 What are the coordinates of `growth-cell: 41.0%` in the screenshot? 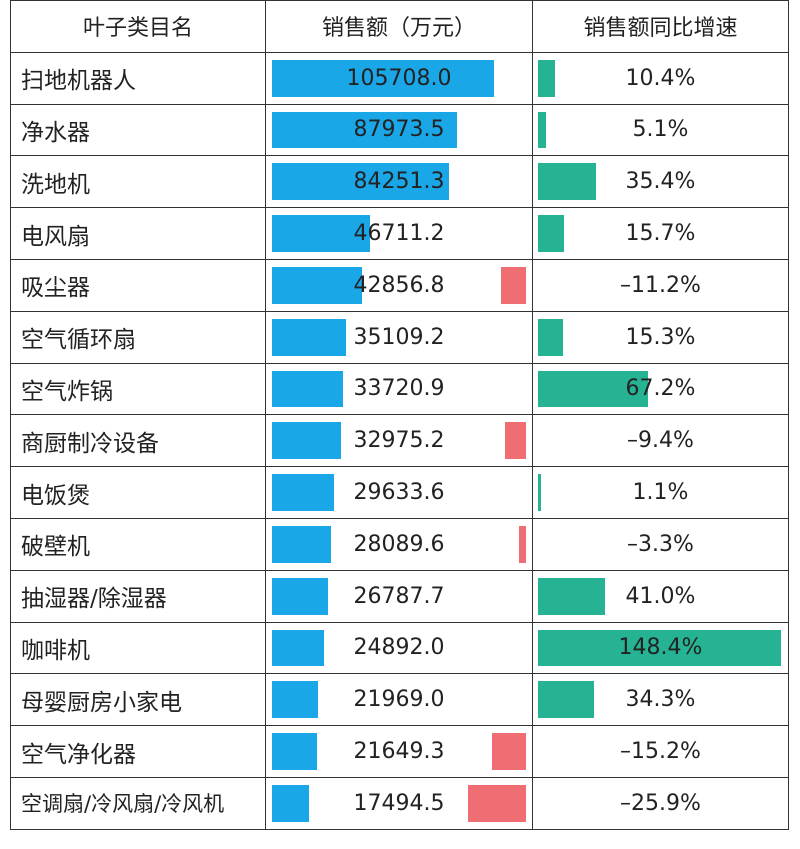 It's located at (660, 596).